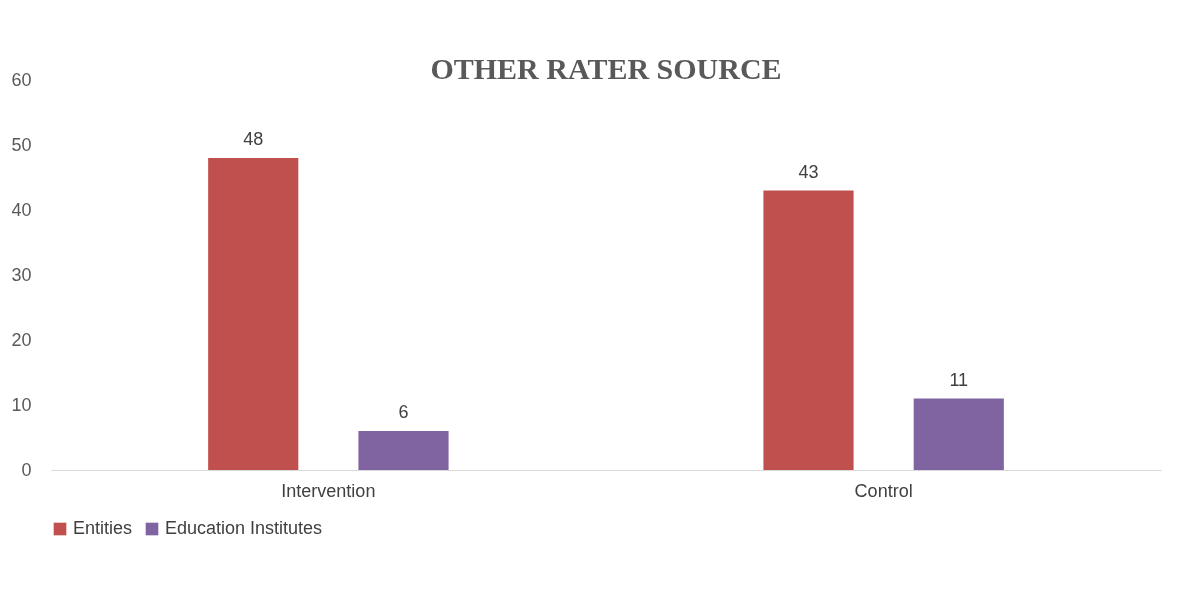 The height and width of the screenshot is (608, 1202). I want to click on data-label: 6, so click(403, 412).